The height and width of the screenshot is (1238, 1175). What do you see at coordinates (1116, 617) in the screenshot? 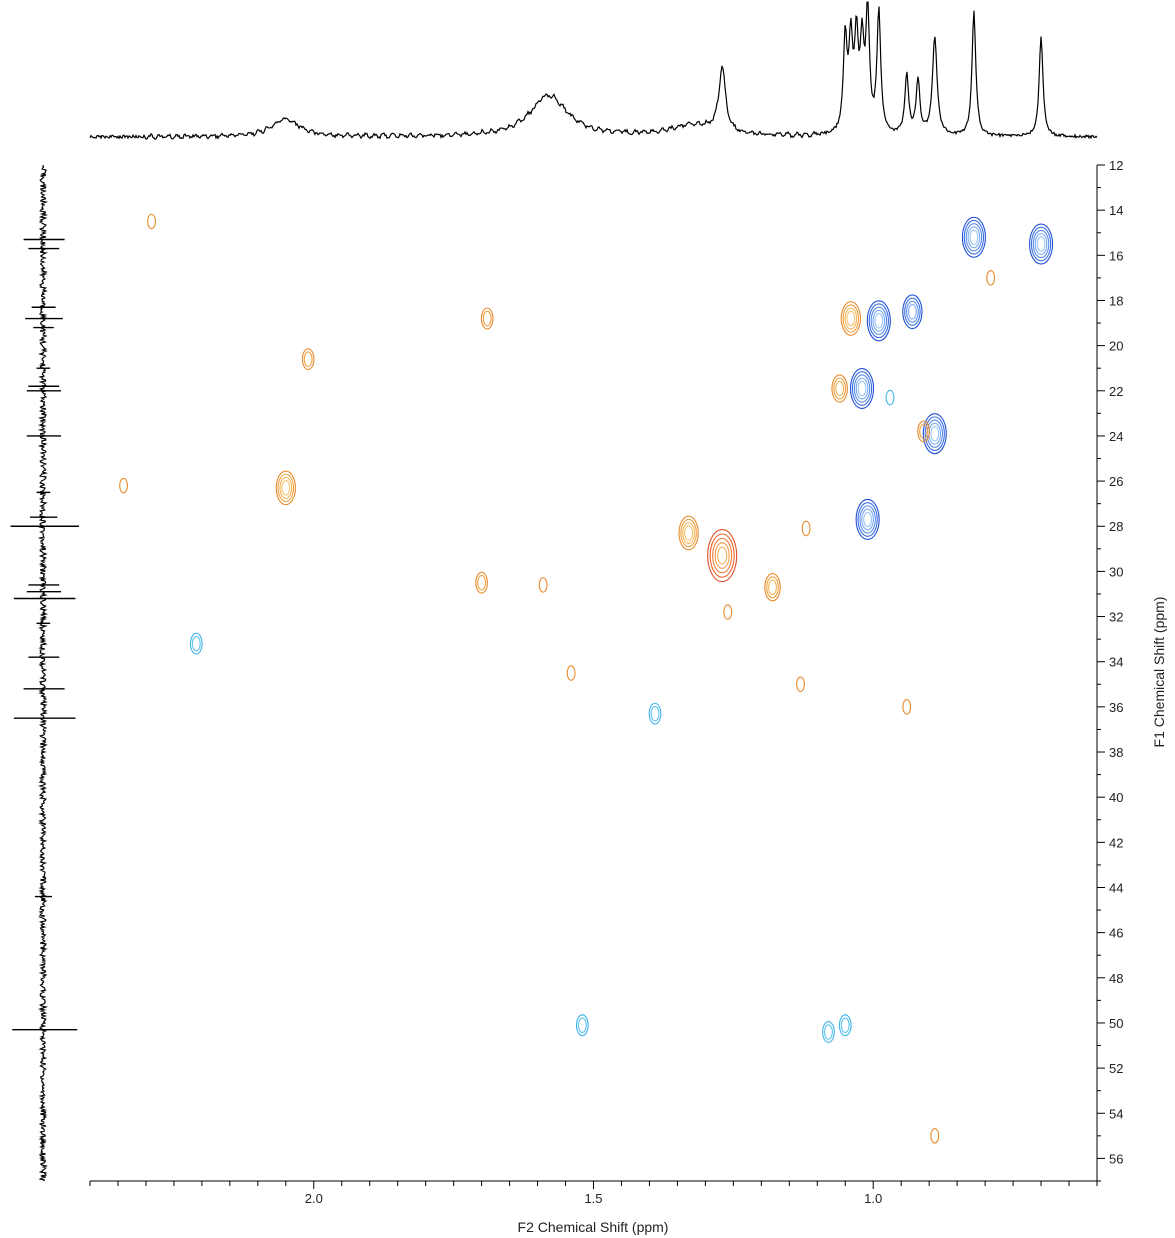
I see `y-tick-label: 32` at bounding box center [1116, 617].